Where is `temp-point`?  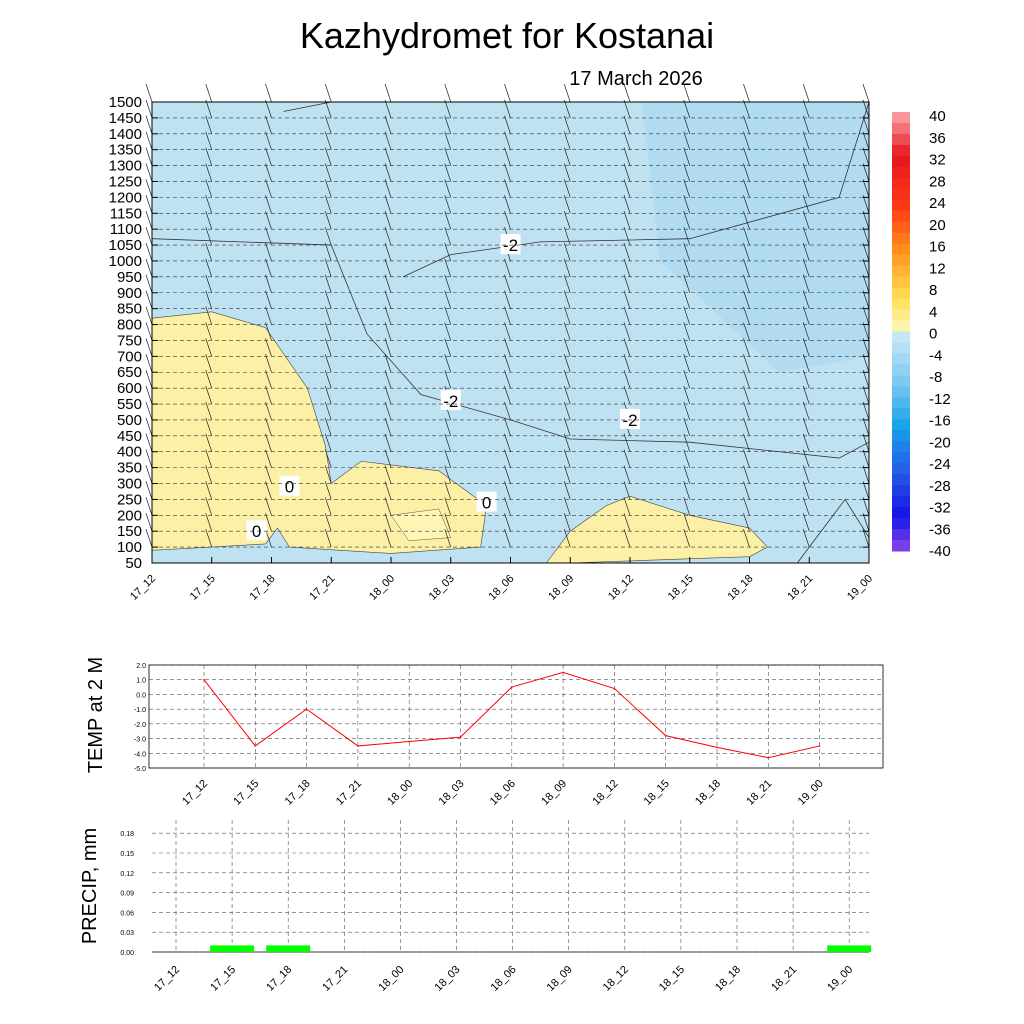 temp-point is located at coordinates (306, 709).